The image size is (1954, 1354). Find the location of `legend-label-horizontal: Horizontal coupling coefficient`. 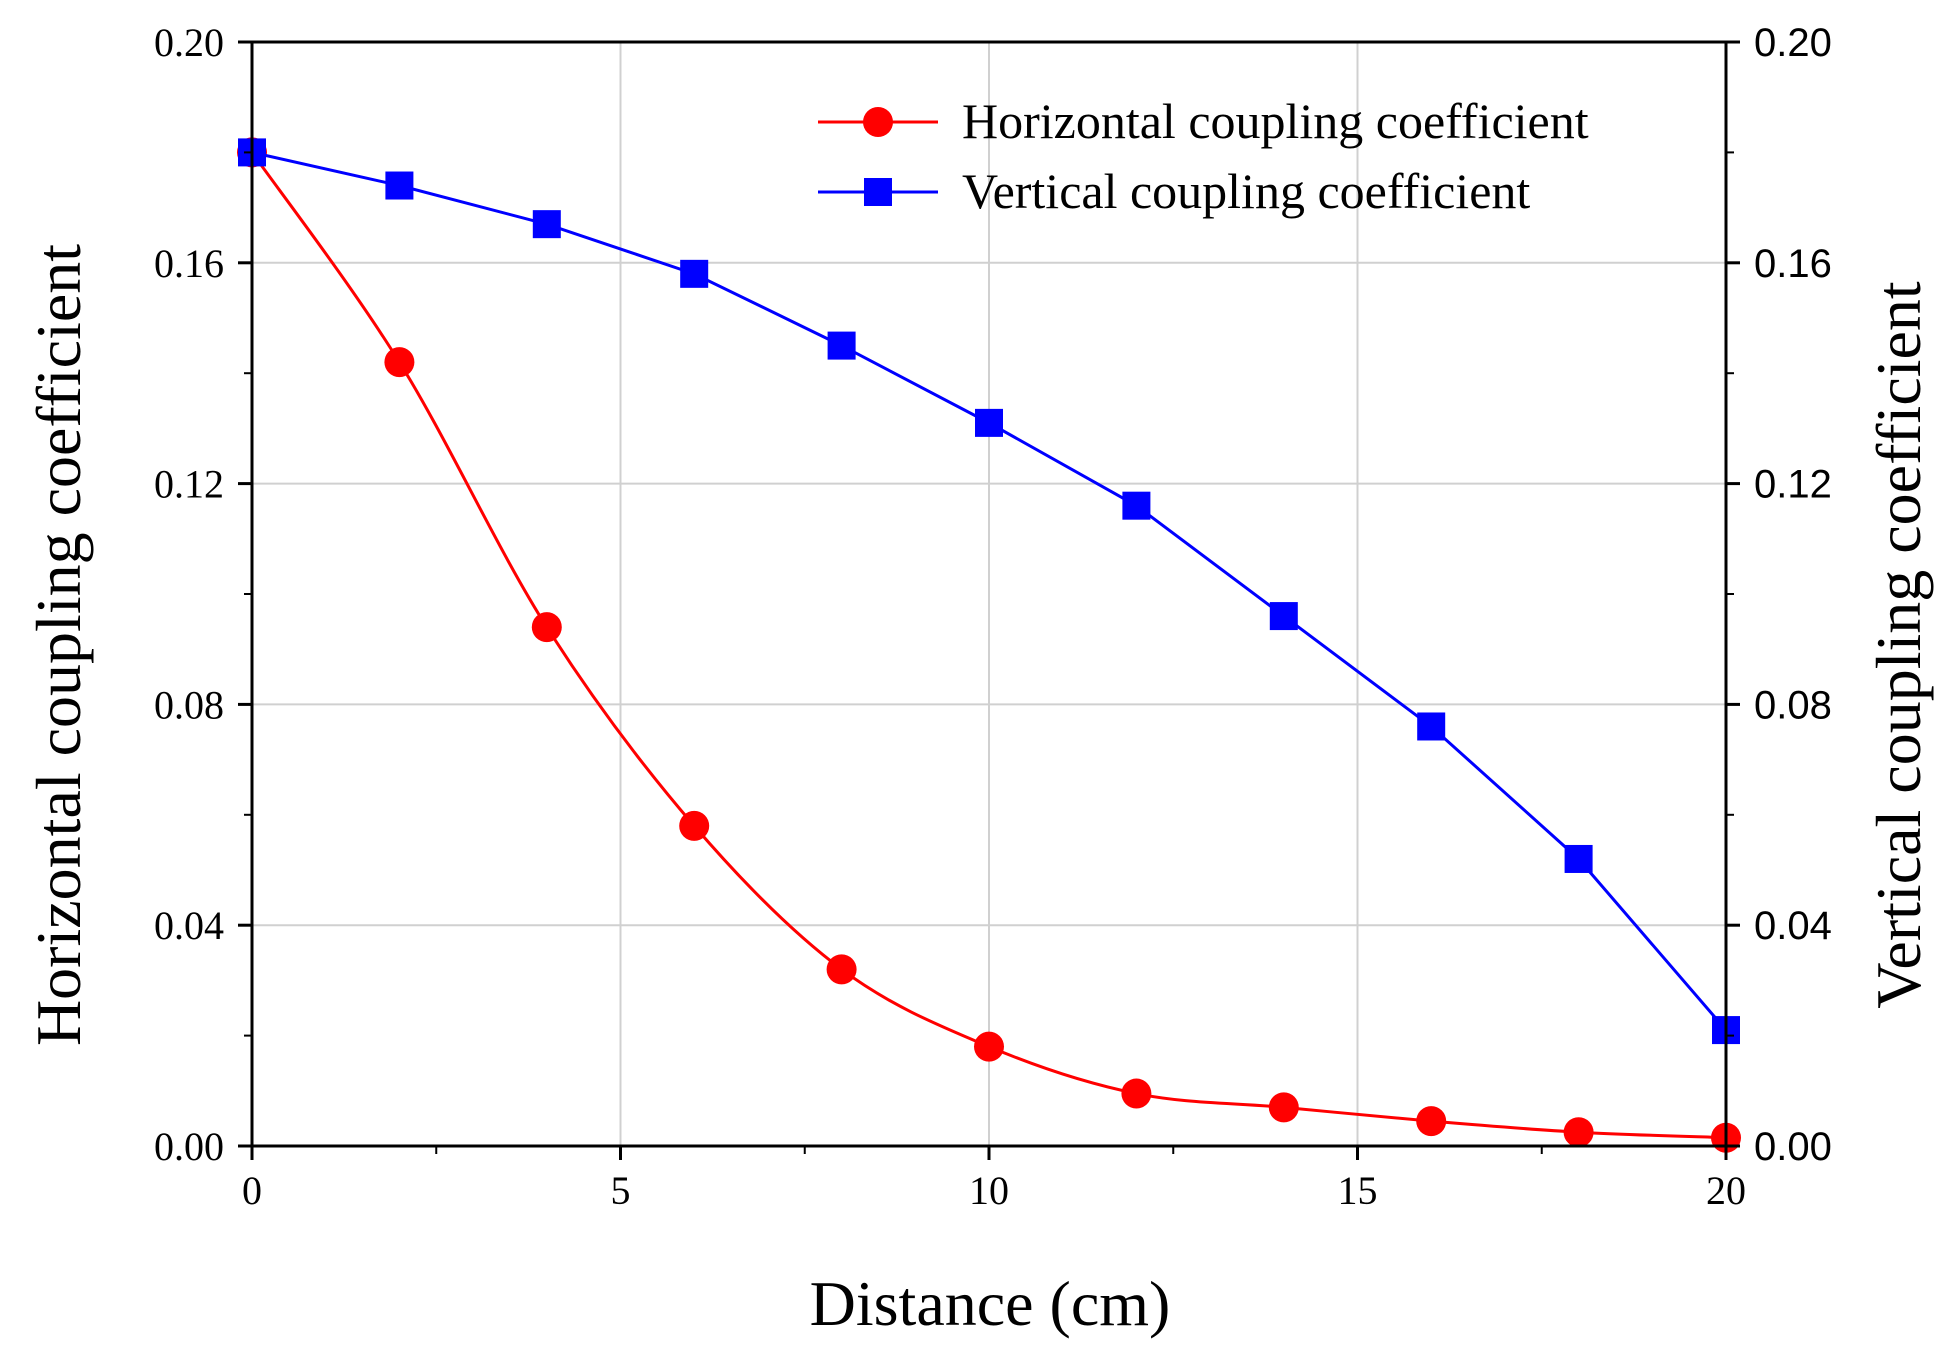

legend-label-horizontal: Horizontal coupling coefficient is located at coordinates (1275, 121).